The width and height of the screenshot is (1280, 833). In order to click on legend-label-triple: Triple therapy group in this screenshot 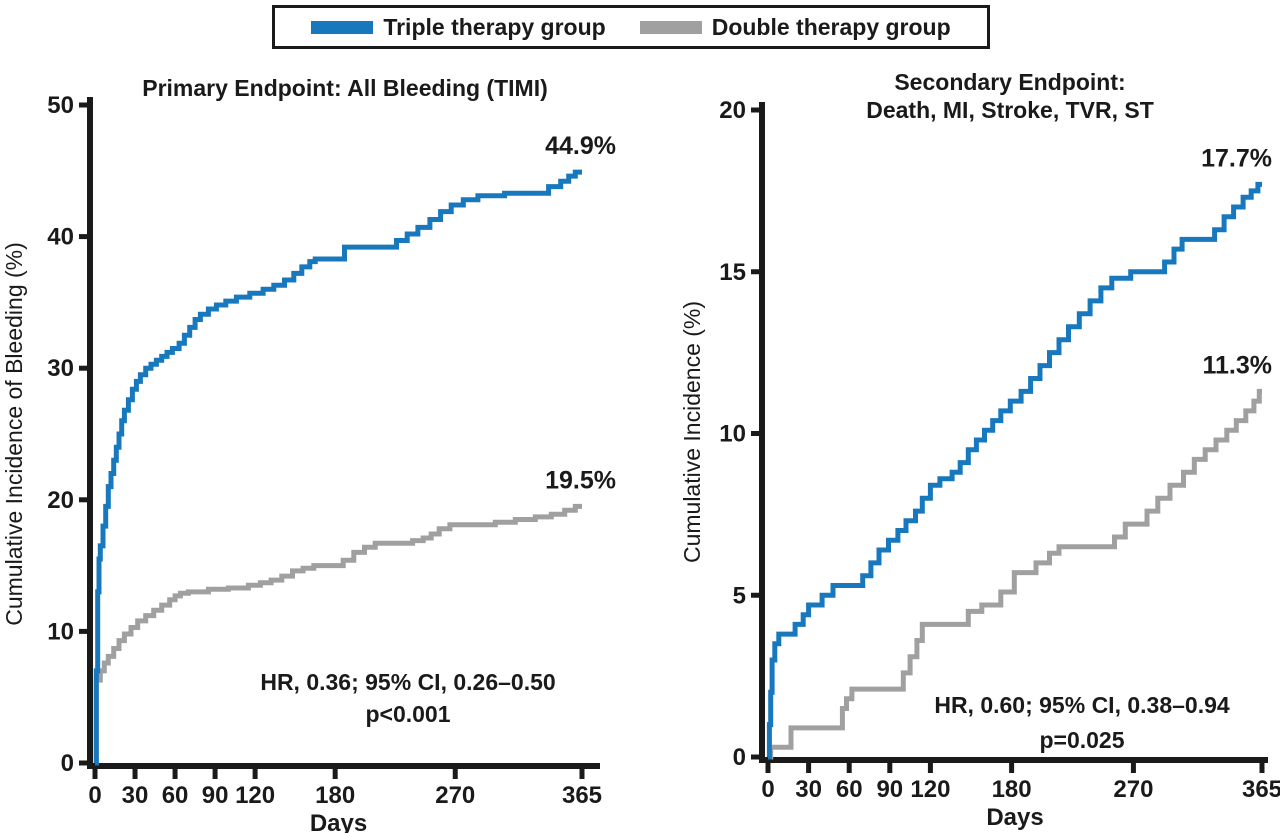, I will do `click(494, 26)`.